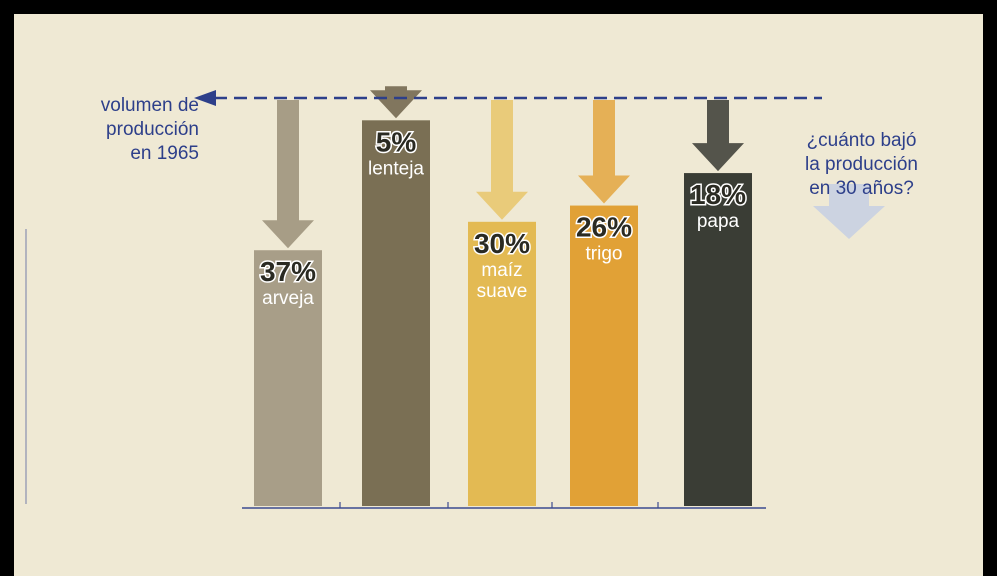  I want to click on baseline-annotation-line-2: producción, so click(152, 129).